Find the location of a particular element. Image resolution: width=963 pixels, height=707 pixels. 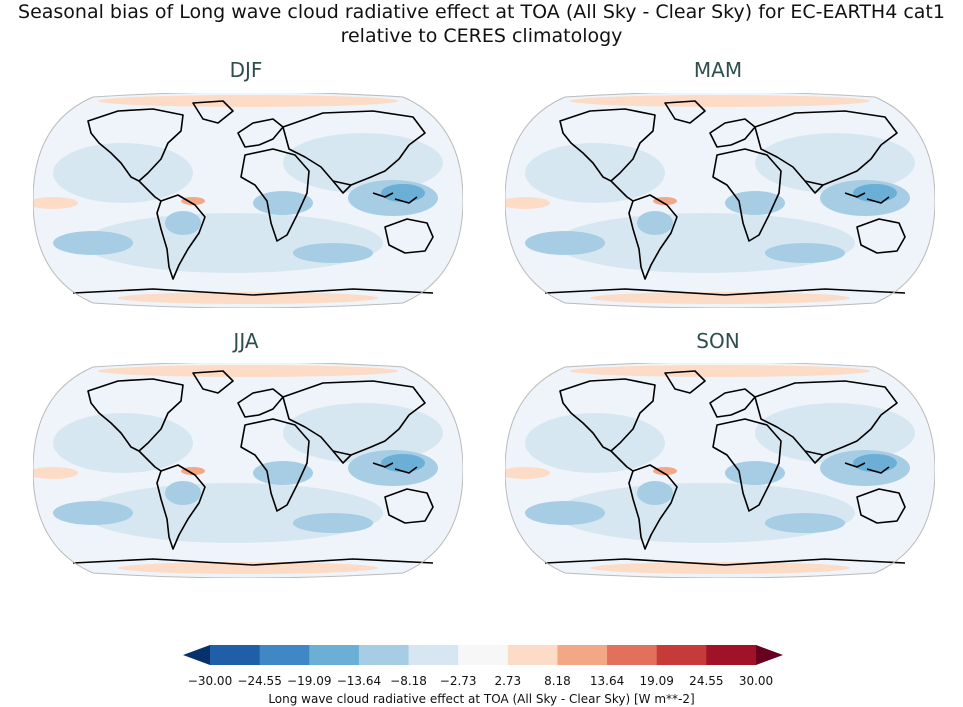

colorbar-tick-label: −30.00 is located at coordinates (210, 681).